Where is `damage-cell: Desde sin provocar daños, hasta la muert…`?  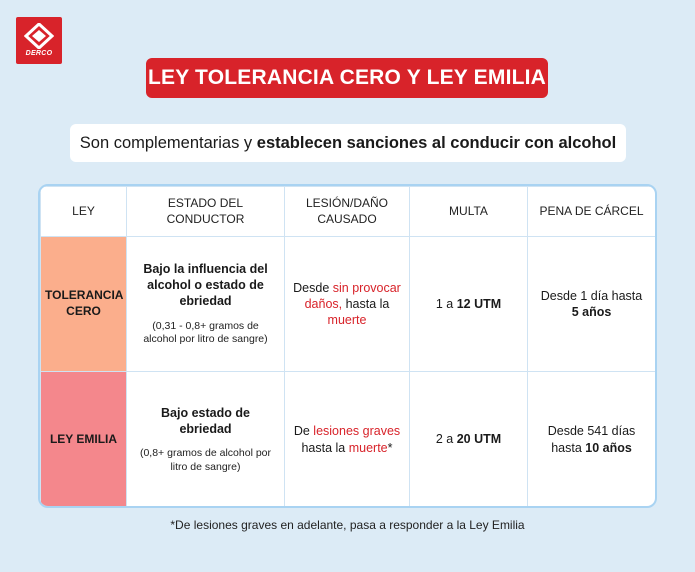
damage-cell: Desde sin provocar daños, hasta la muert… is located at coordinates (347, 304).